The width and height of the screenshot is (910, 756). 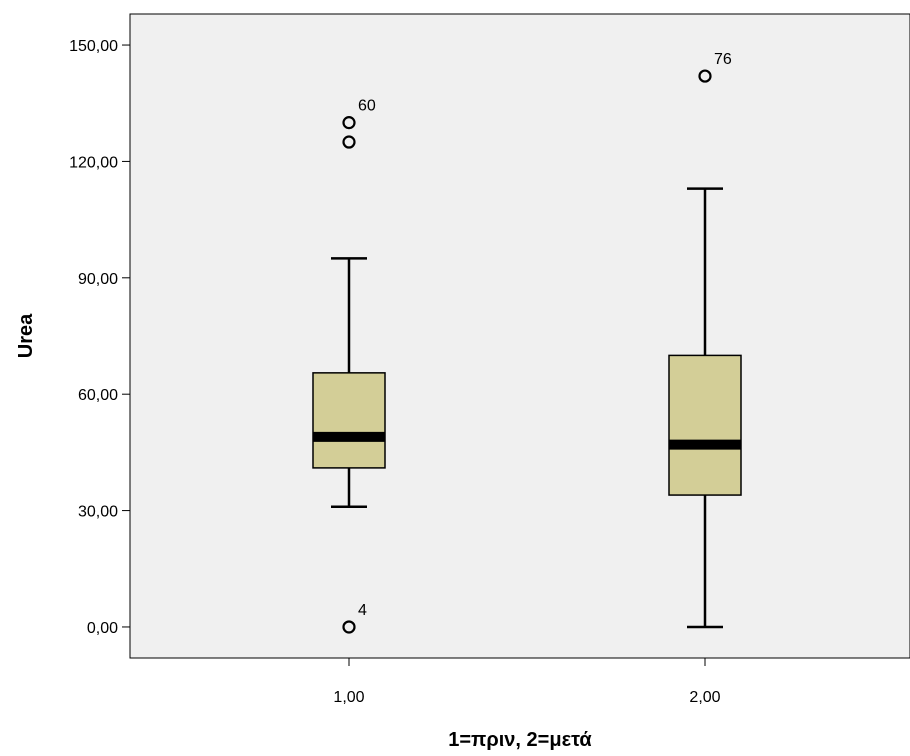 I want to click on y-tick-label: 120,00, so click(x=93, y=162).